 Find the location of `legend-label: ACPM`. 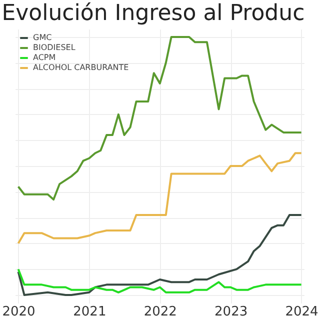

legend-label: ACPM is located at coordinates (44, 57).